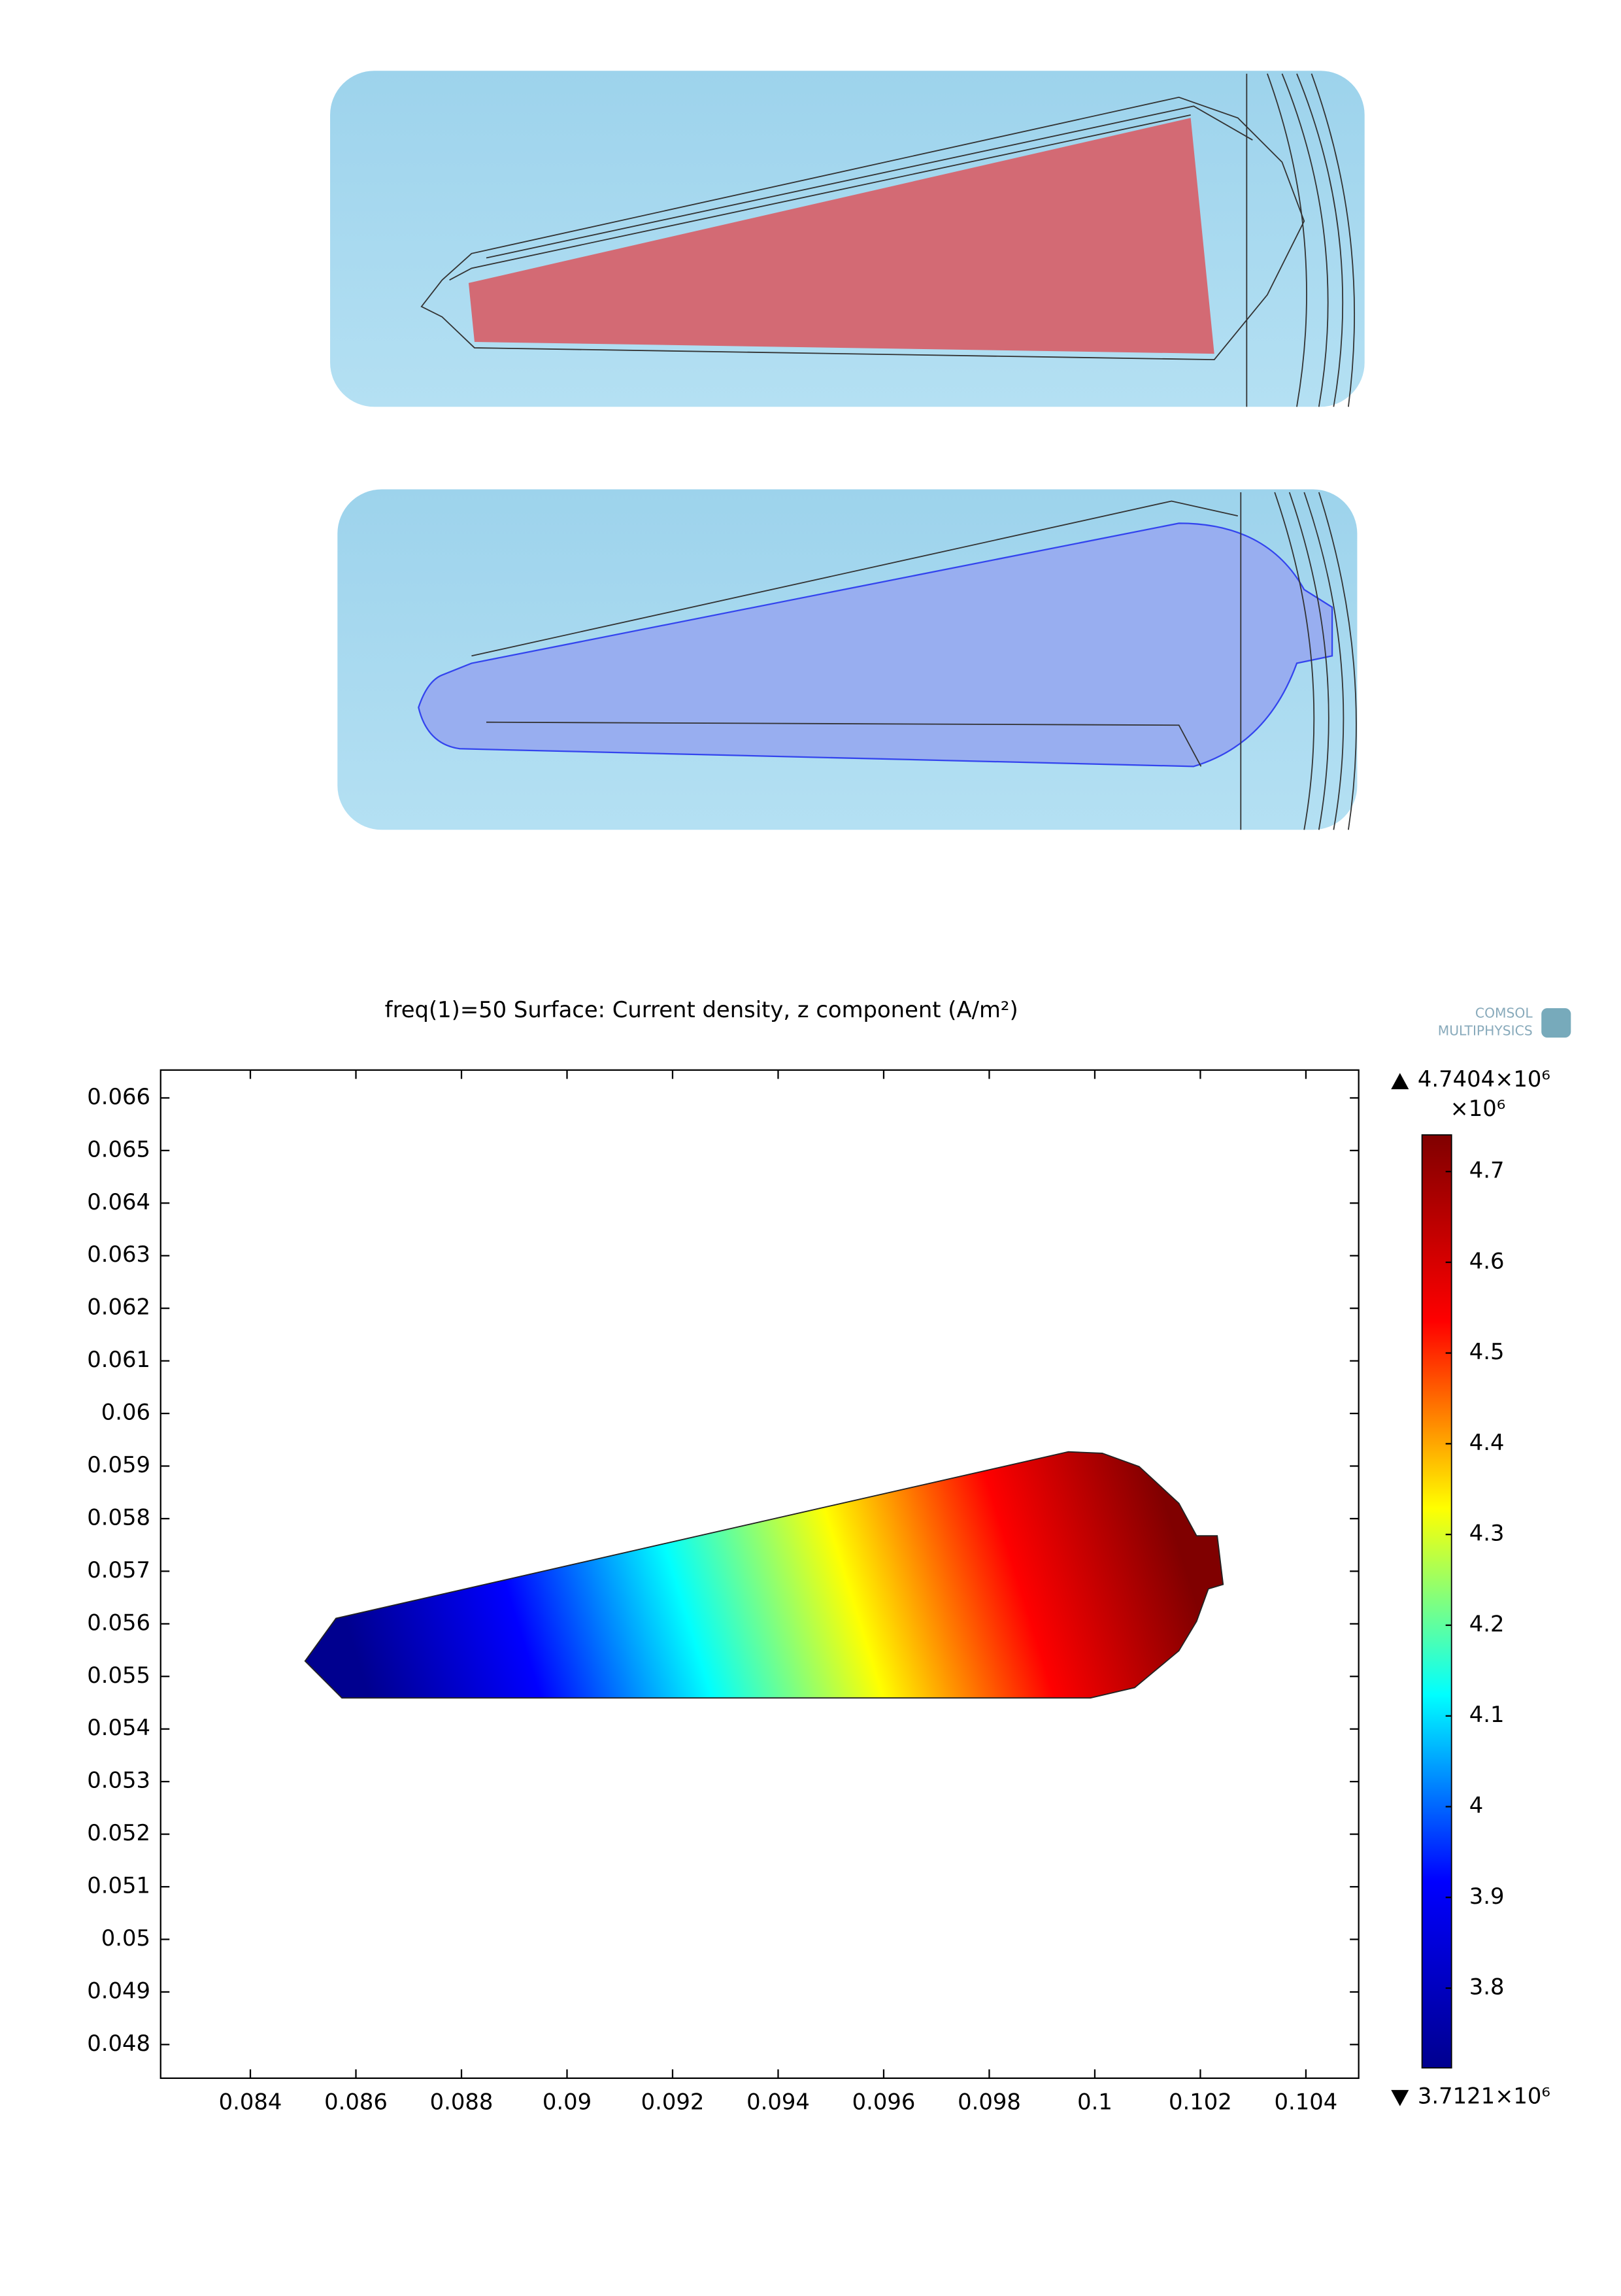  What do you see at coordinates (119, 1202) in the screenshot?
I see `y-tick-label: 0.064` at bounding box center [119, 1202].